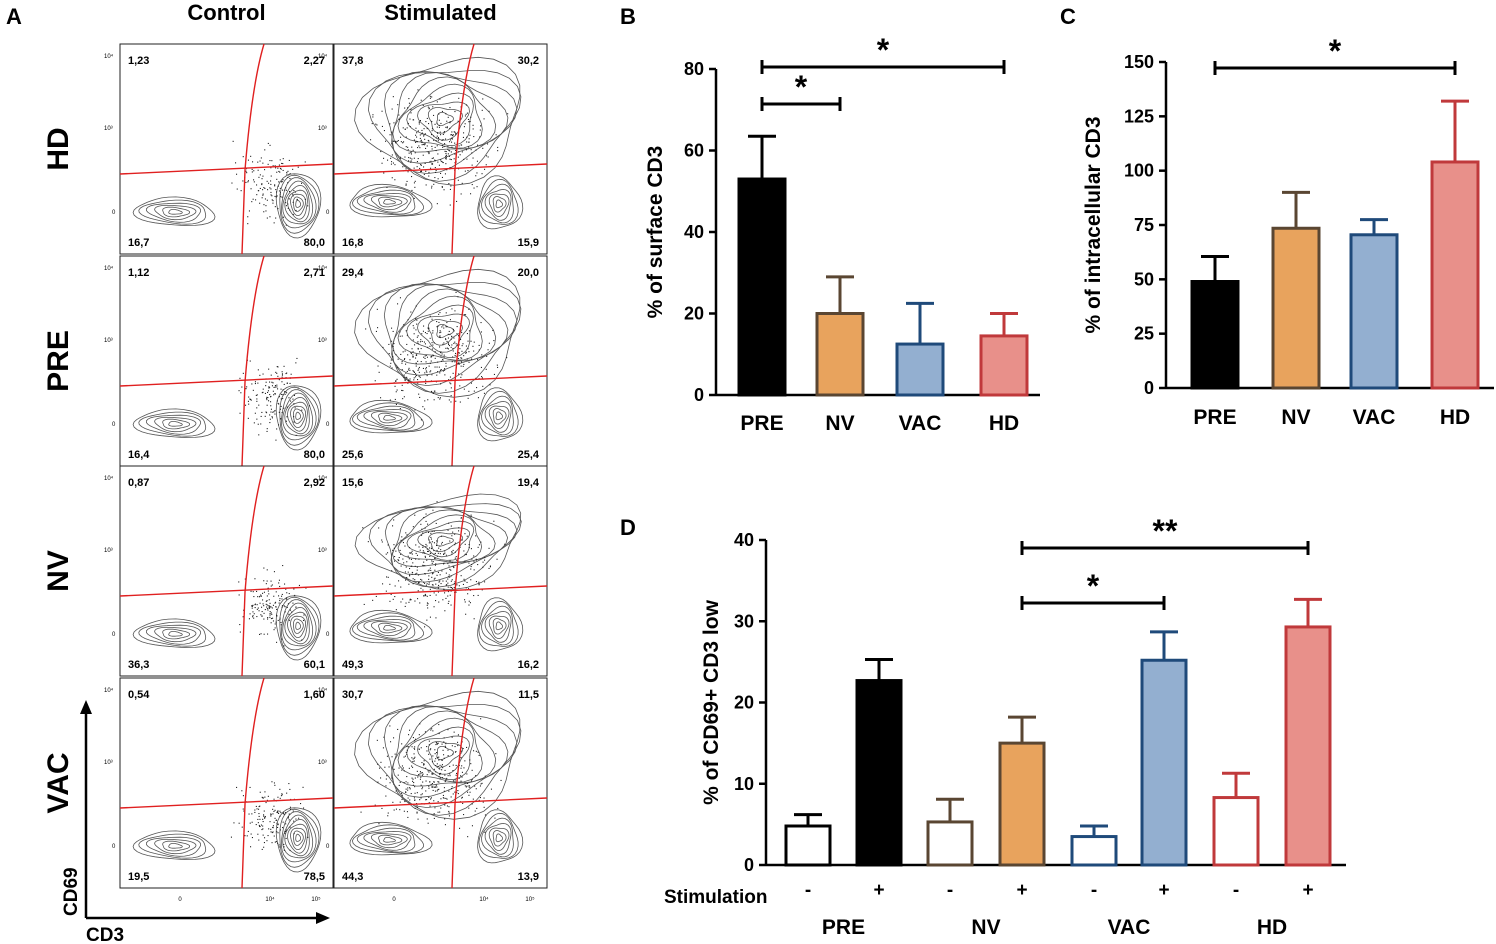 The width and height of the screenshot is (1496, 944). Describe the element at coordinates (1165, 531) in the screenshot. I see `significance-label: **` at that location.